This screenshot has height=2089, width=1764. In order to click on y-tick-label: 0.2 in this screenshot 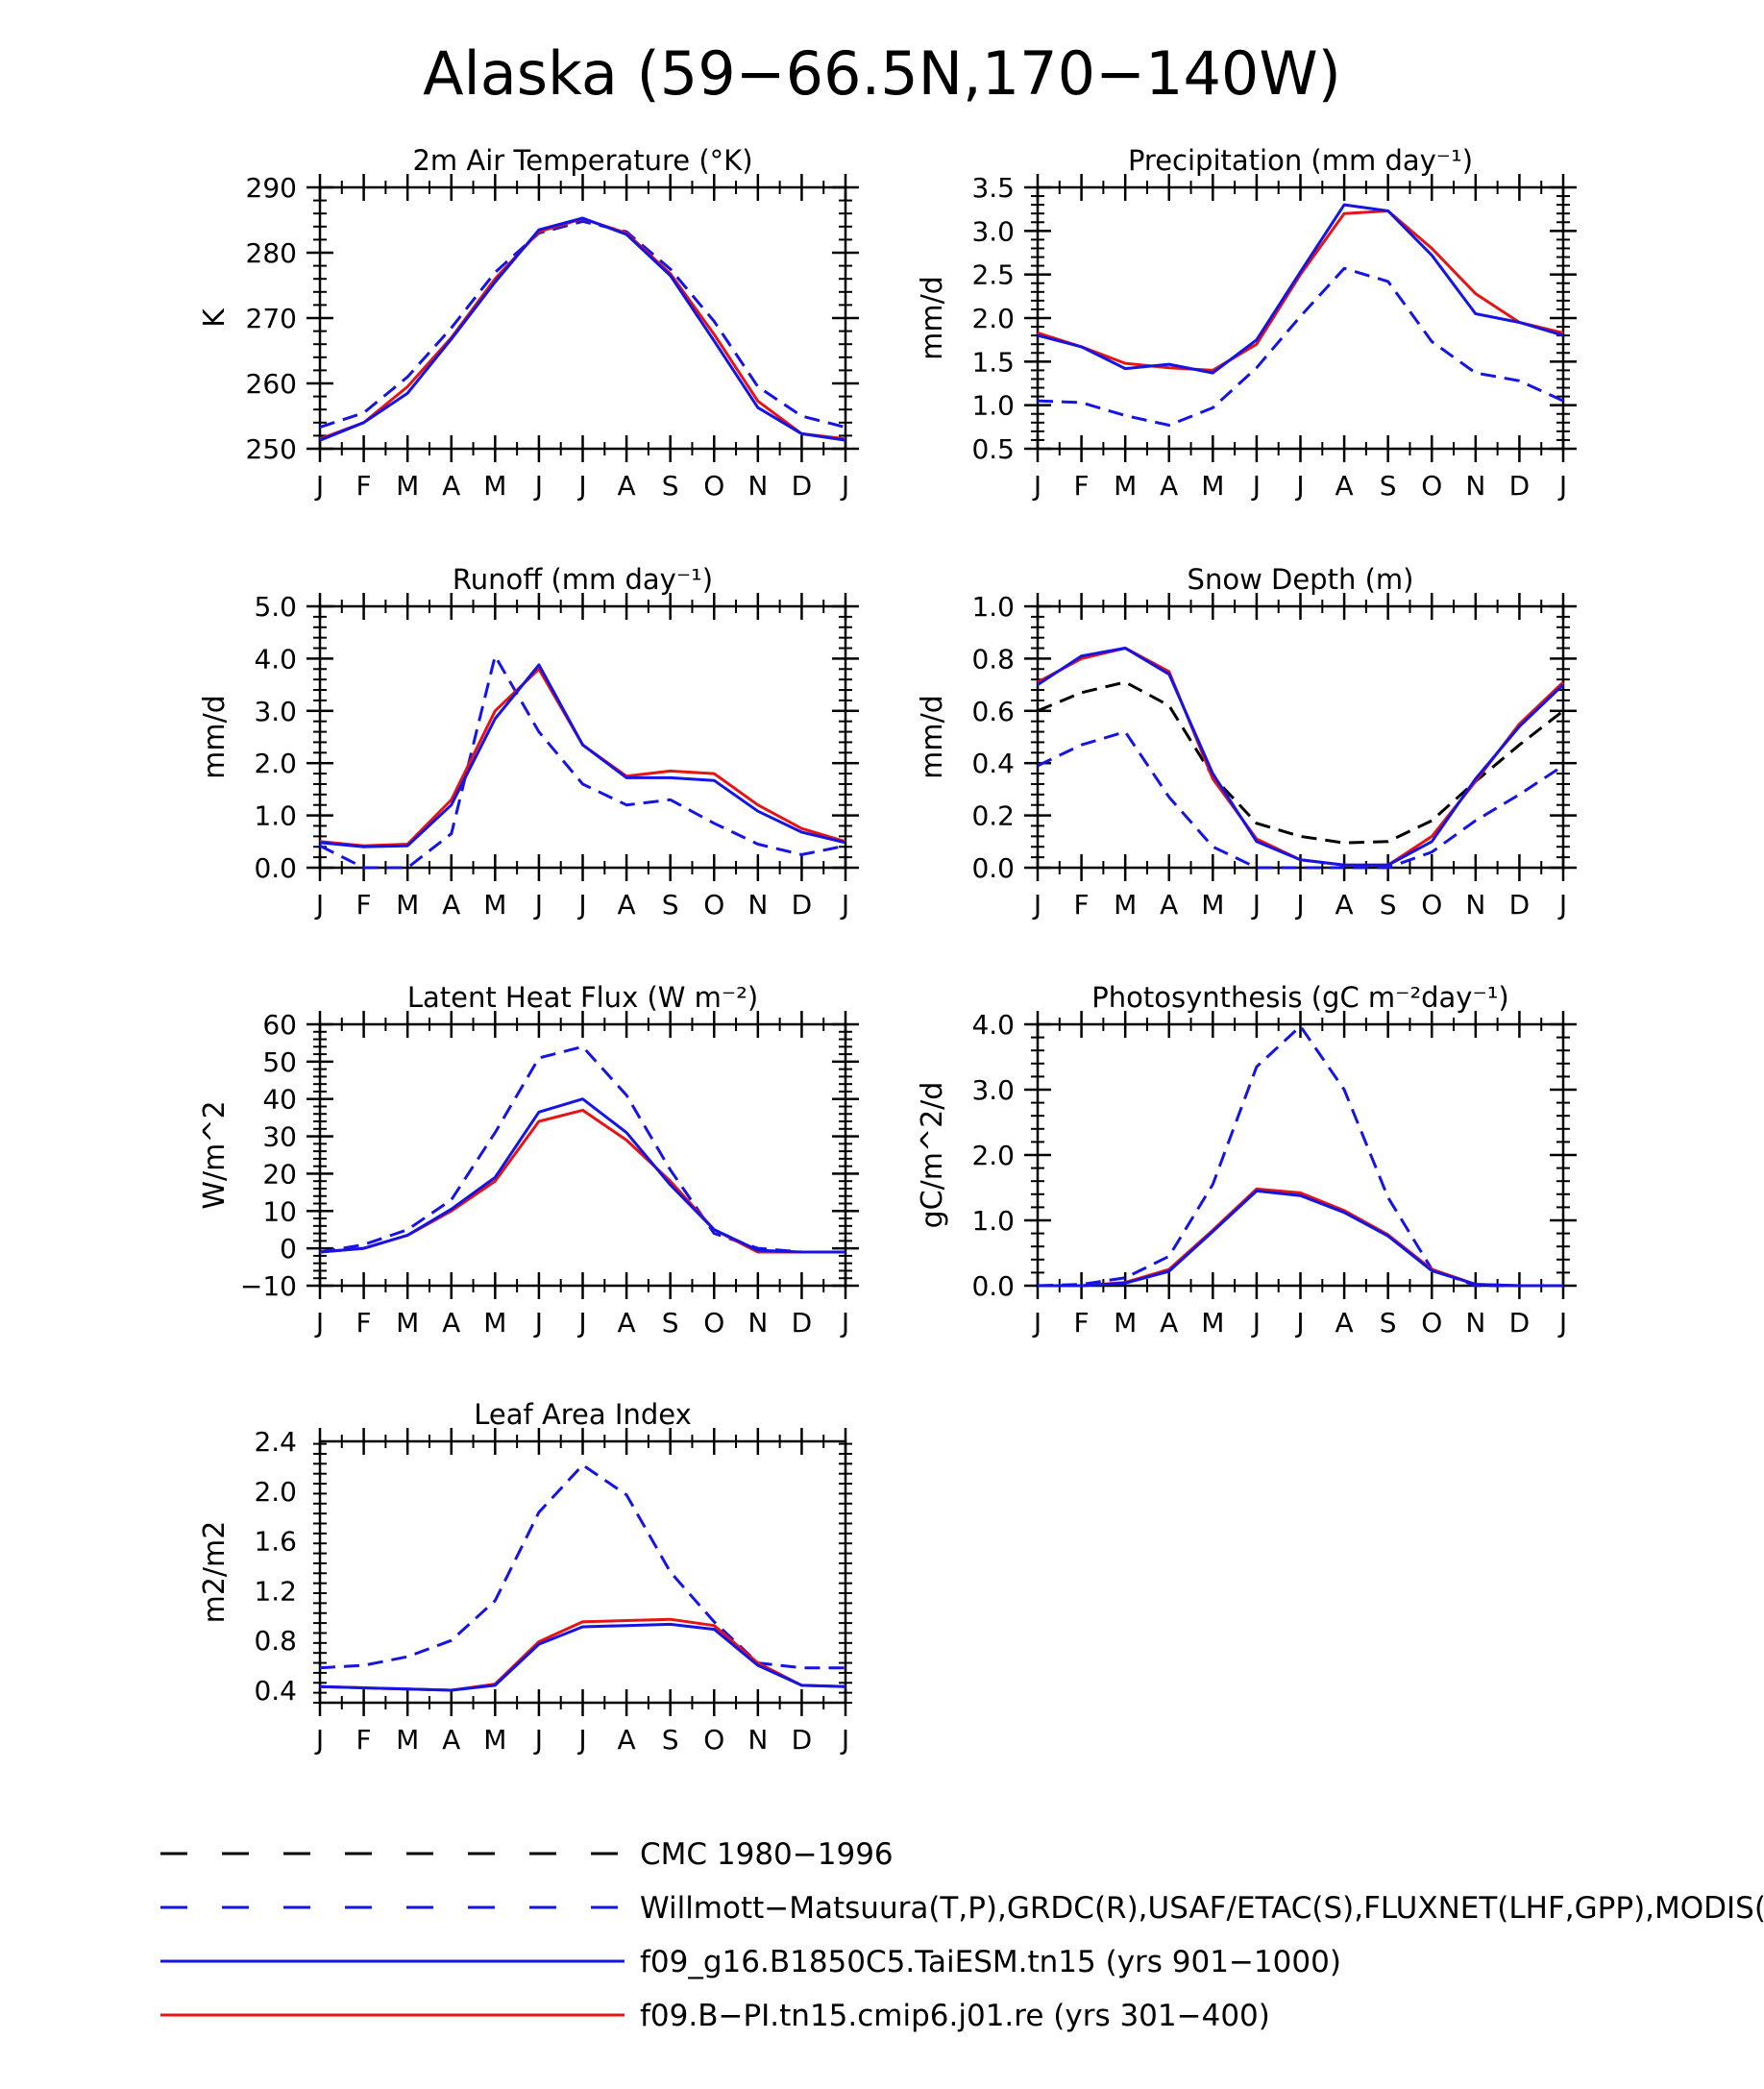, I will do `click(993, 816)`.